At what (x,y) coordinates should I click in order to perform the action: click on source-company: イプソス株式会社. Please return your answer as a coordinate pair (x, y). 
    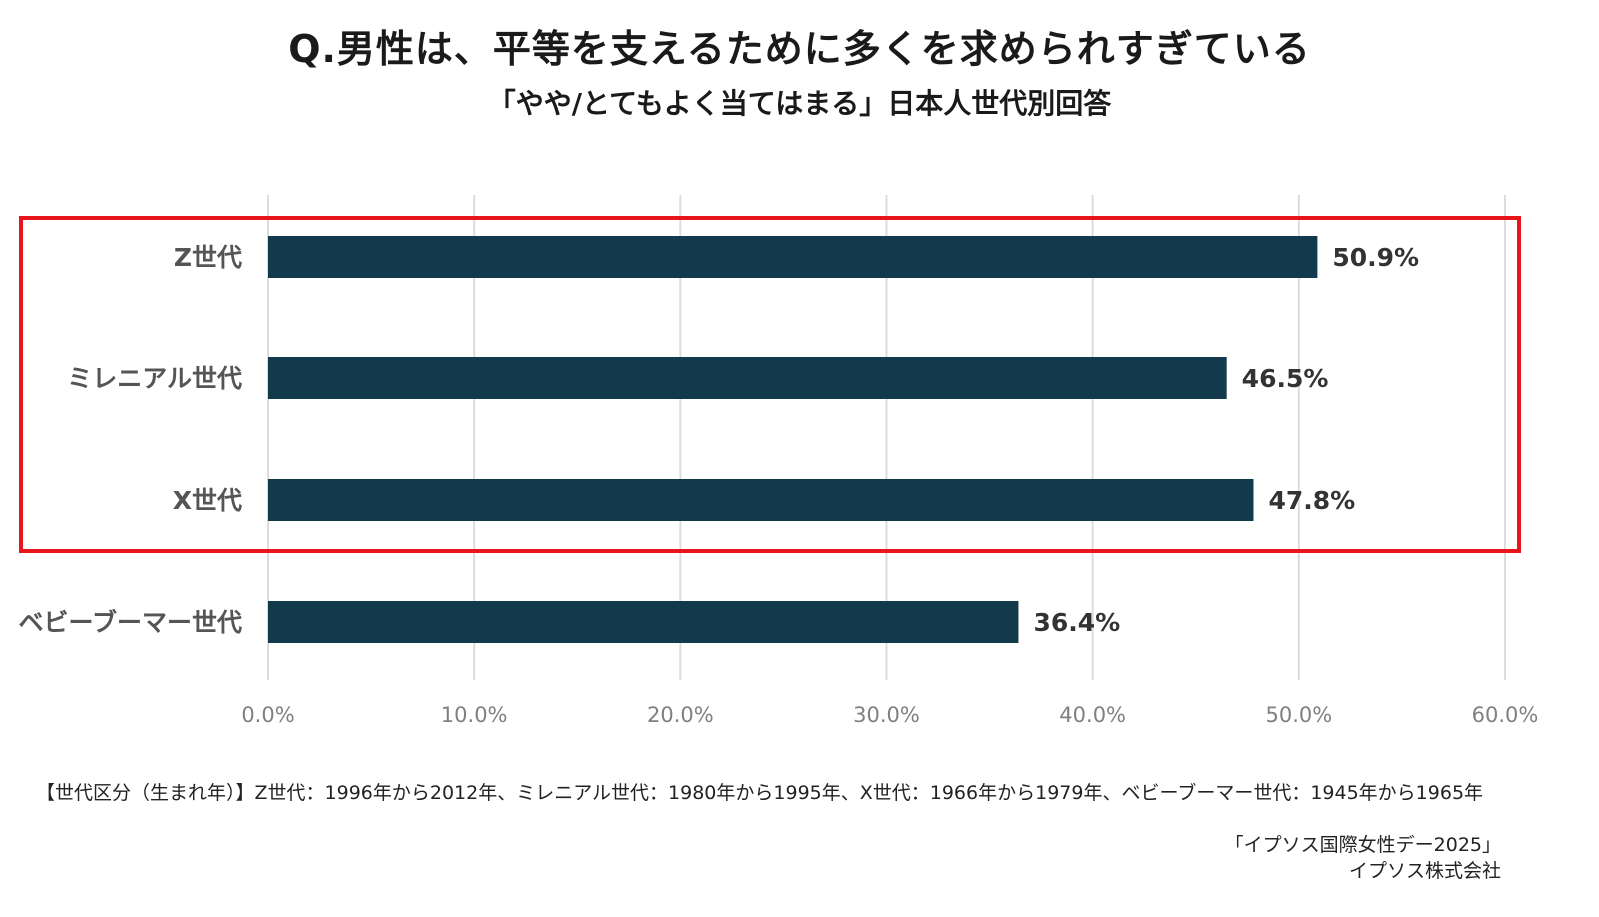
    Looking at the image, I should click on (1424, 871).